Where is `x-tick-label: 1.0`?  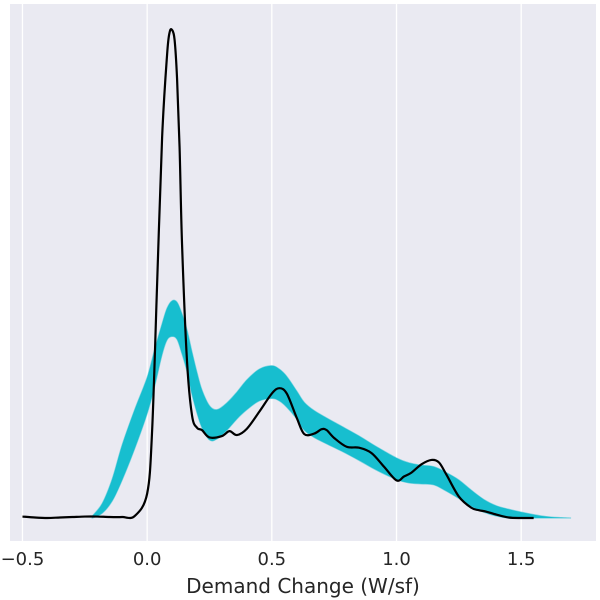
x-tick-label: 1.0 is located at coordinates (396, 559).